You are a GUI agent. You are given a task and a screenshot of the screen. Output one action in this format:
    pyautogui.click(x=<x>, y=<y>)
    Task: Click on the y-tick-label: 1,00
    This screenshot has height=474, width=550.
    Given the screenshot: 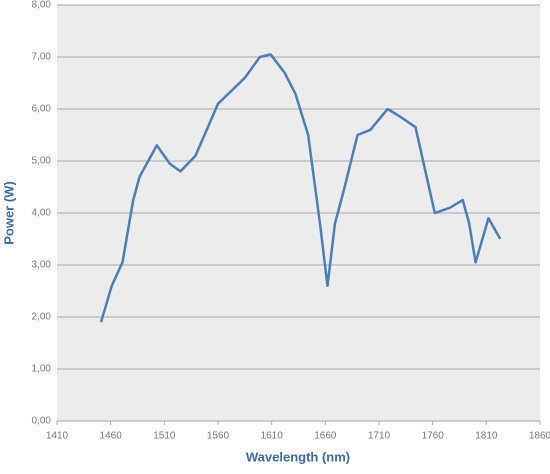 What is the action you would take?
    pyautogui.click(x=42, y=369)
    